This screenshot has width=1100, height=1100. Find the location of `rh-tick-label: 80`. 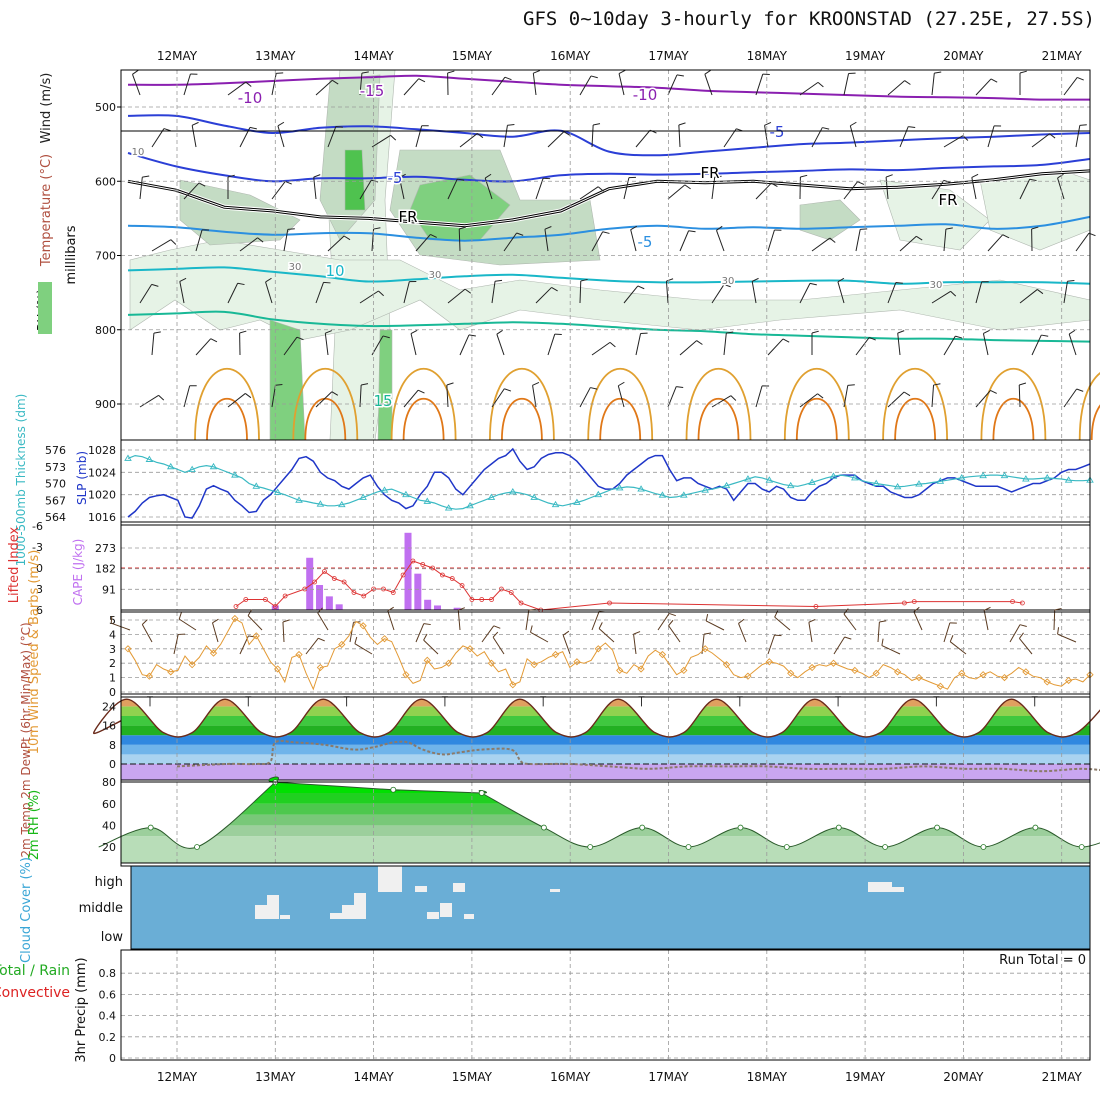

rh-tick-label: 80 is located at coordinates (109, 782).